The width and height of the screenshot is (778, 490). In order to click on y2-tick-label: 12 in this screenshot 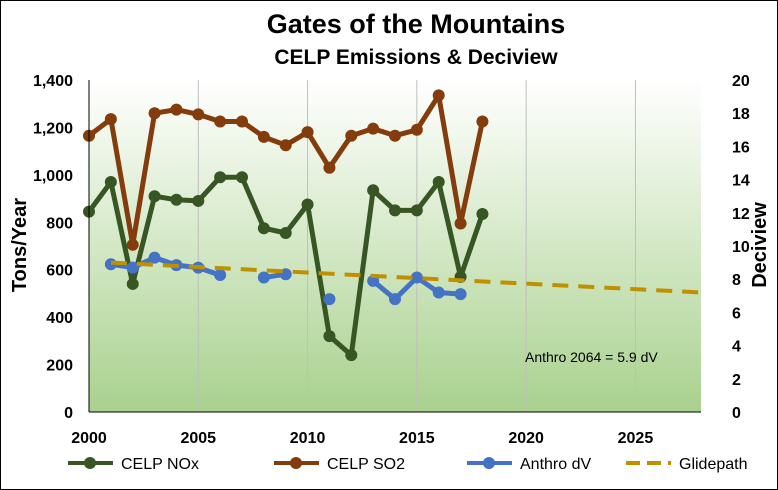, I will do `click(741, 214)`.